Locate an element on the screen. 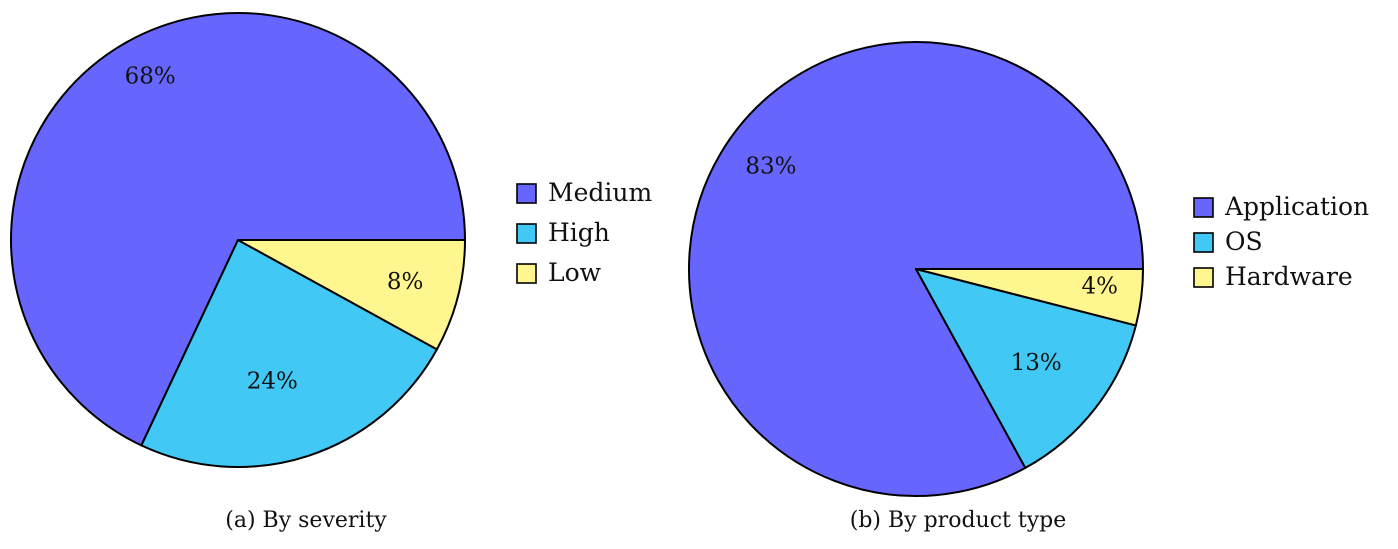  legend-item-low: Low is located at coordinates (559, 272).